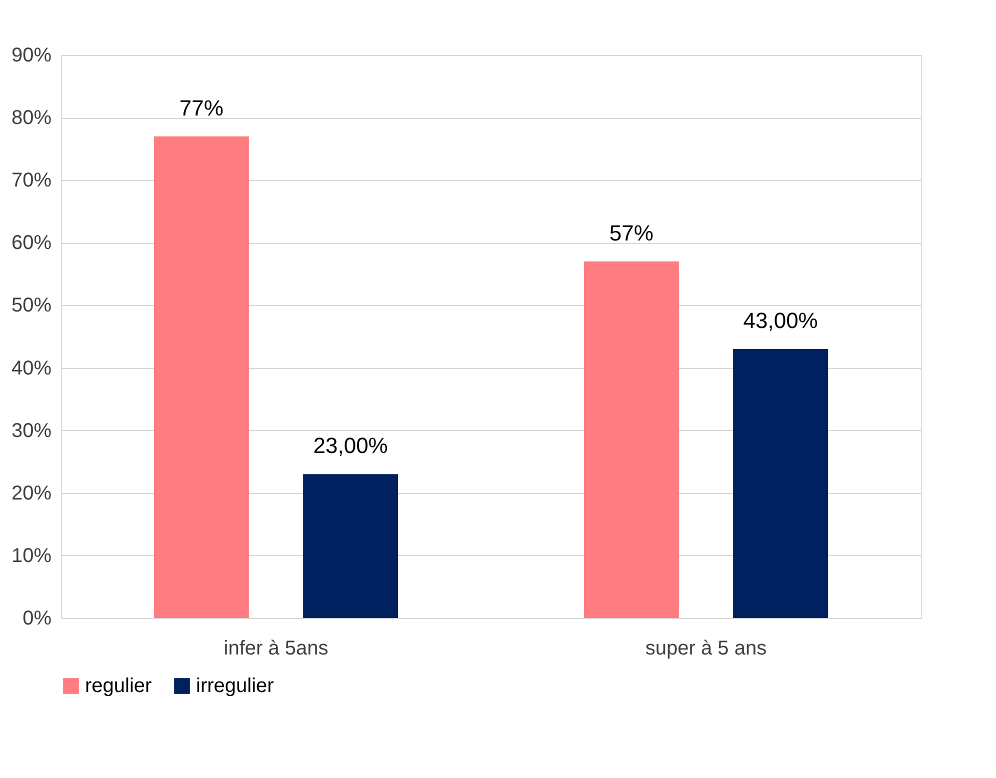  Describe the element at coordinates (31, 555) in the screenshot. I see `y-tick-label: 10%` at that location.